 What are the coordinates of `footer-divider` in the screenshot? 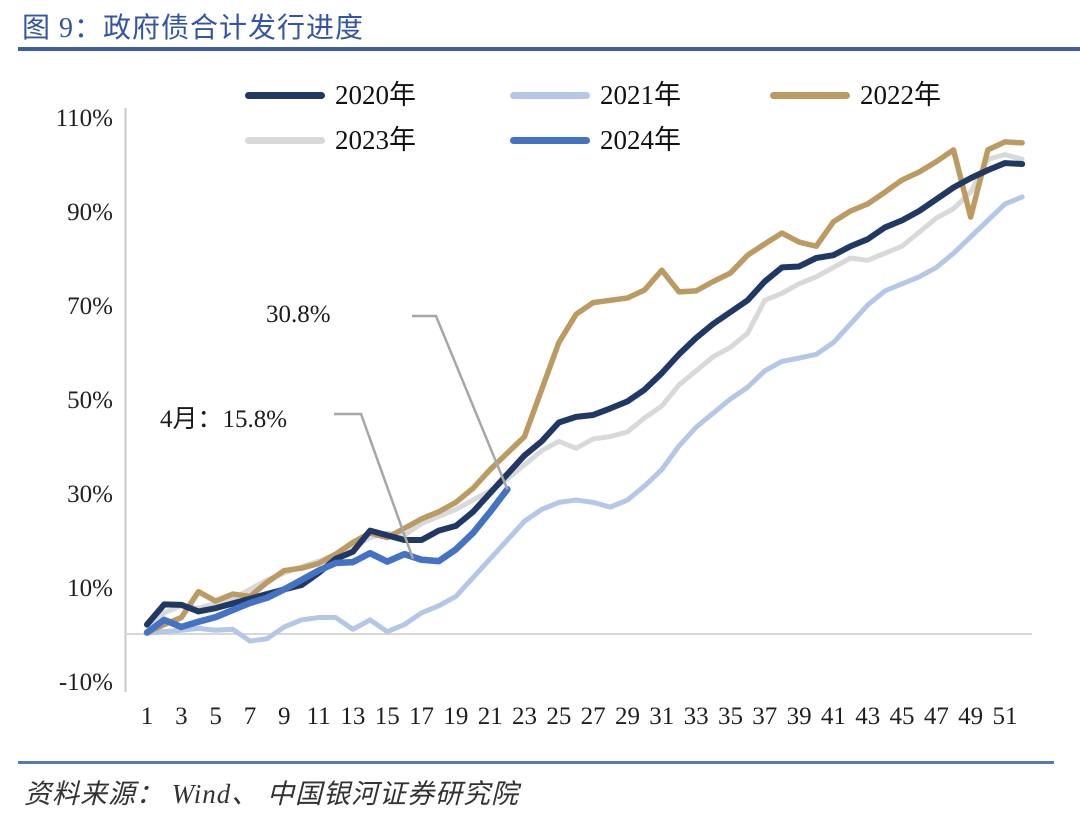 It's located at (536, 762).